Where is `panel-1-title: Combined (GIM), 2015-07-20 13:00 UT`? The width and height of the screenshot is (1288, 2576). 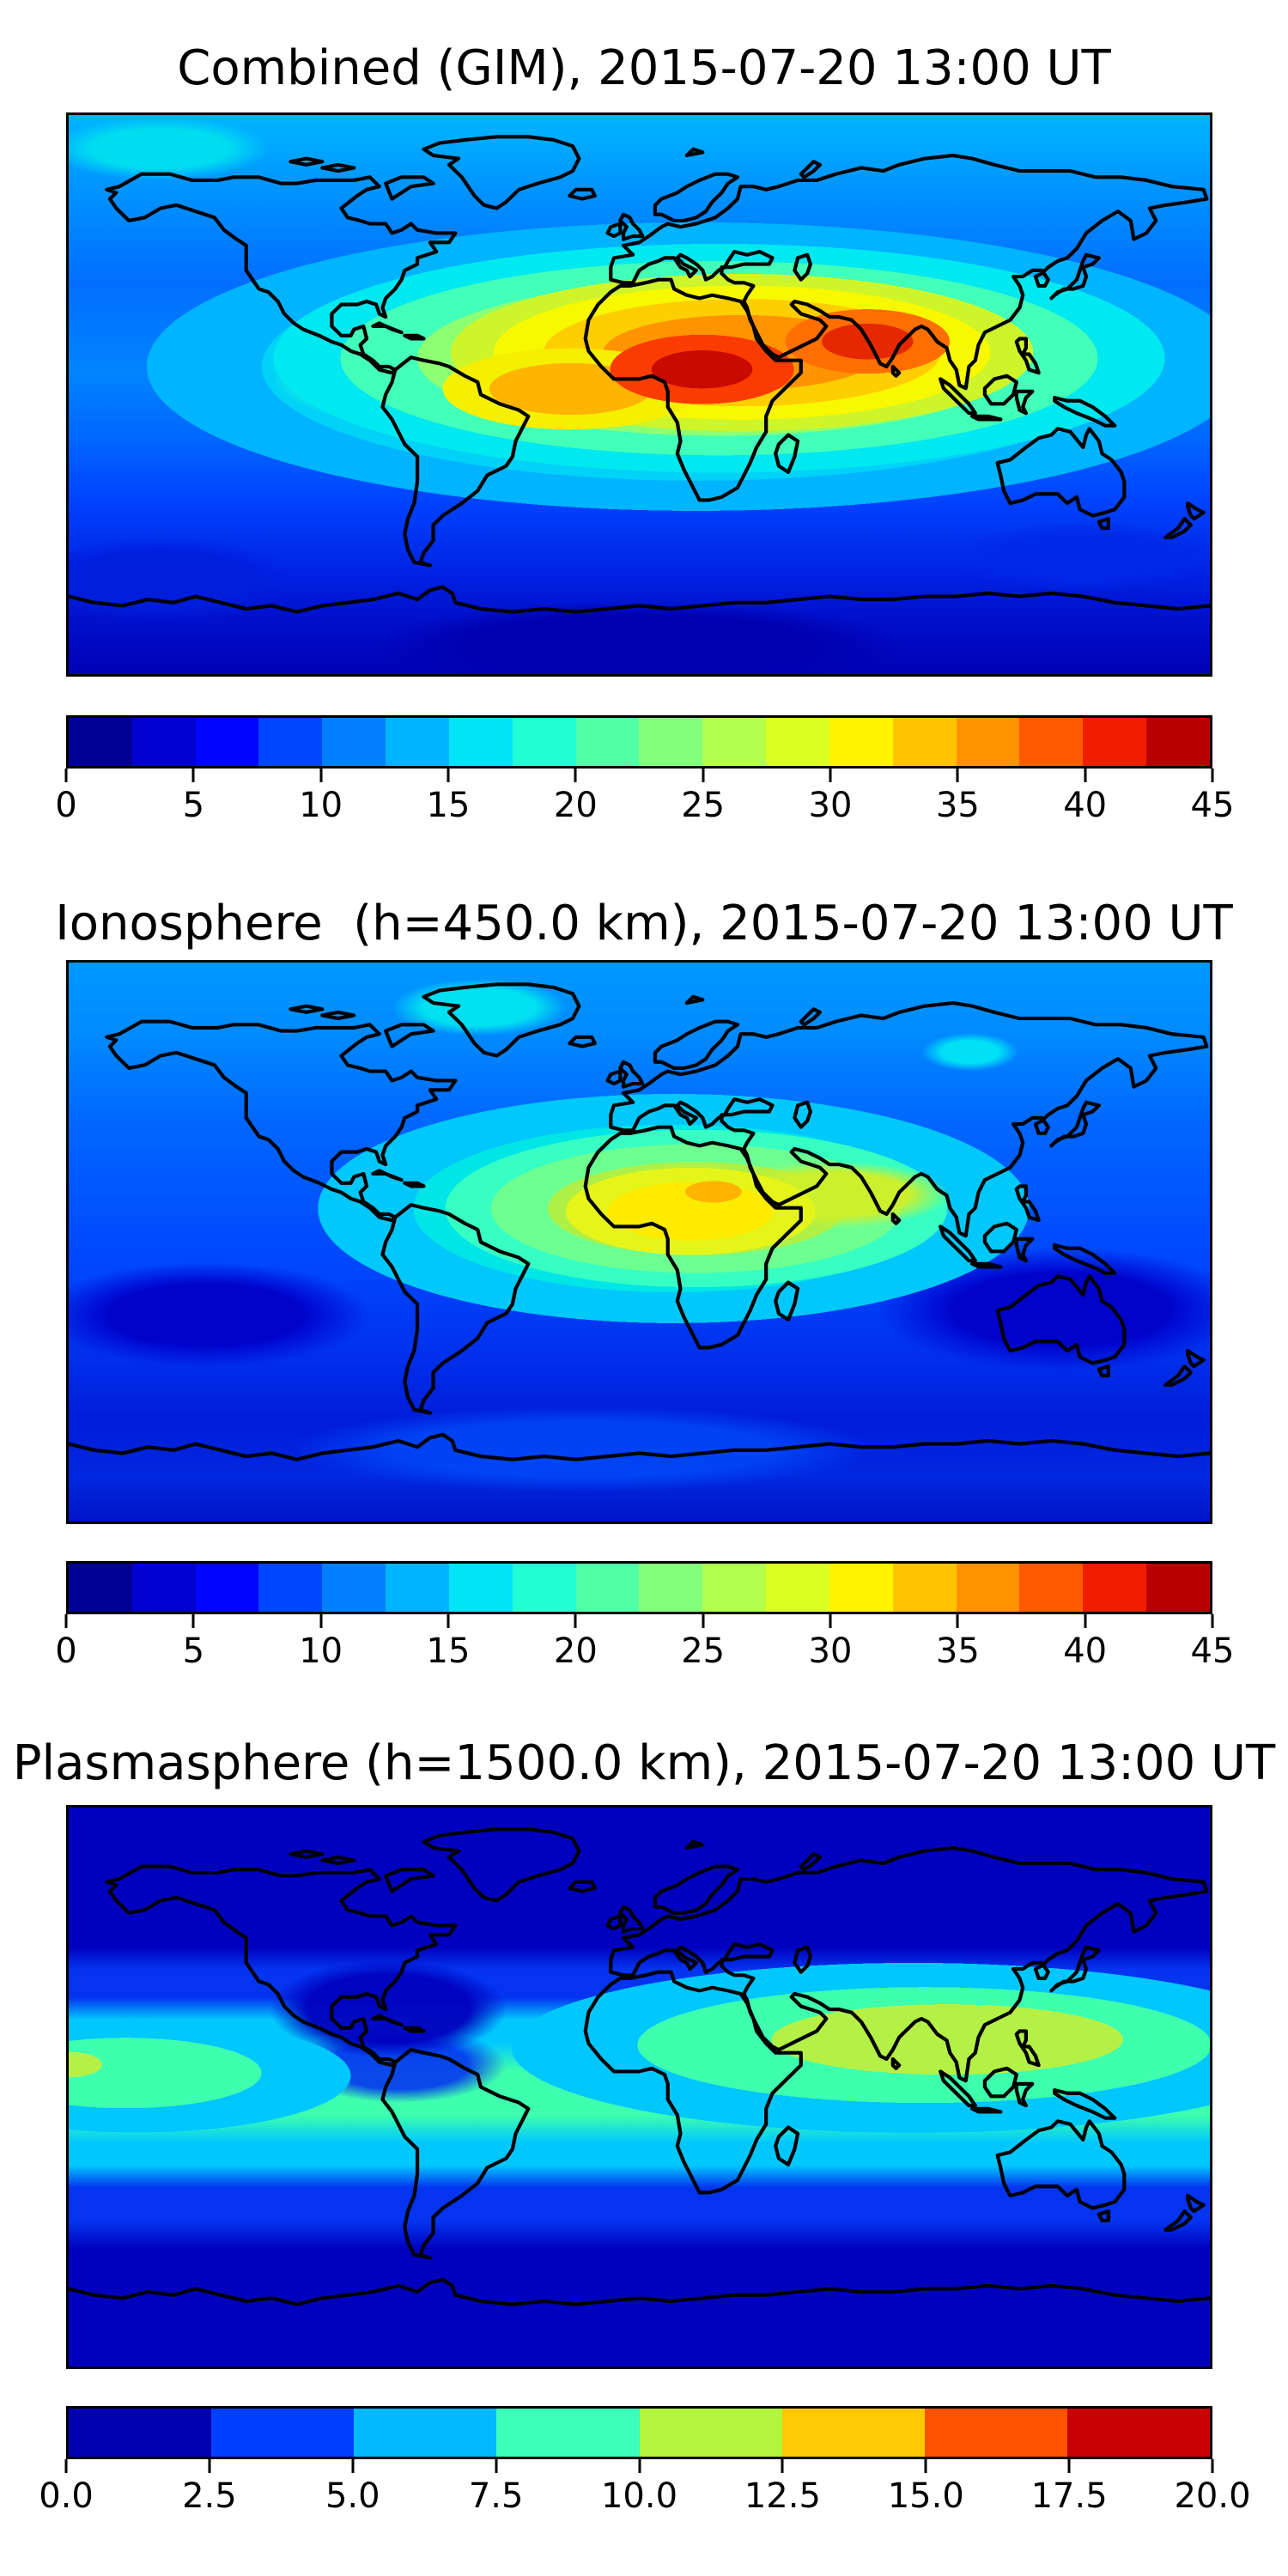
panel-1-title: Combined (GIM), 2015-07-20 13:00 UT is located at coordinates (644, 68).